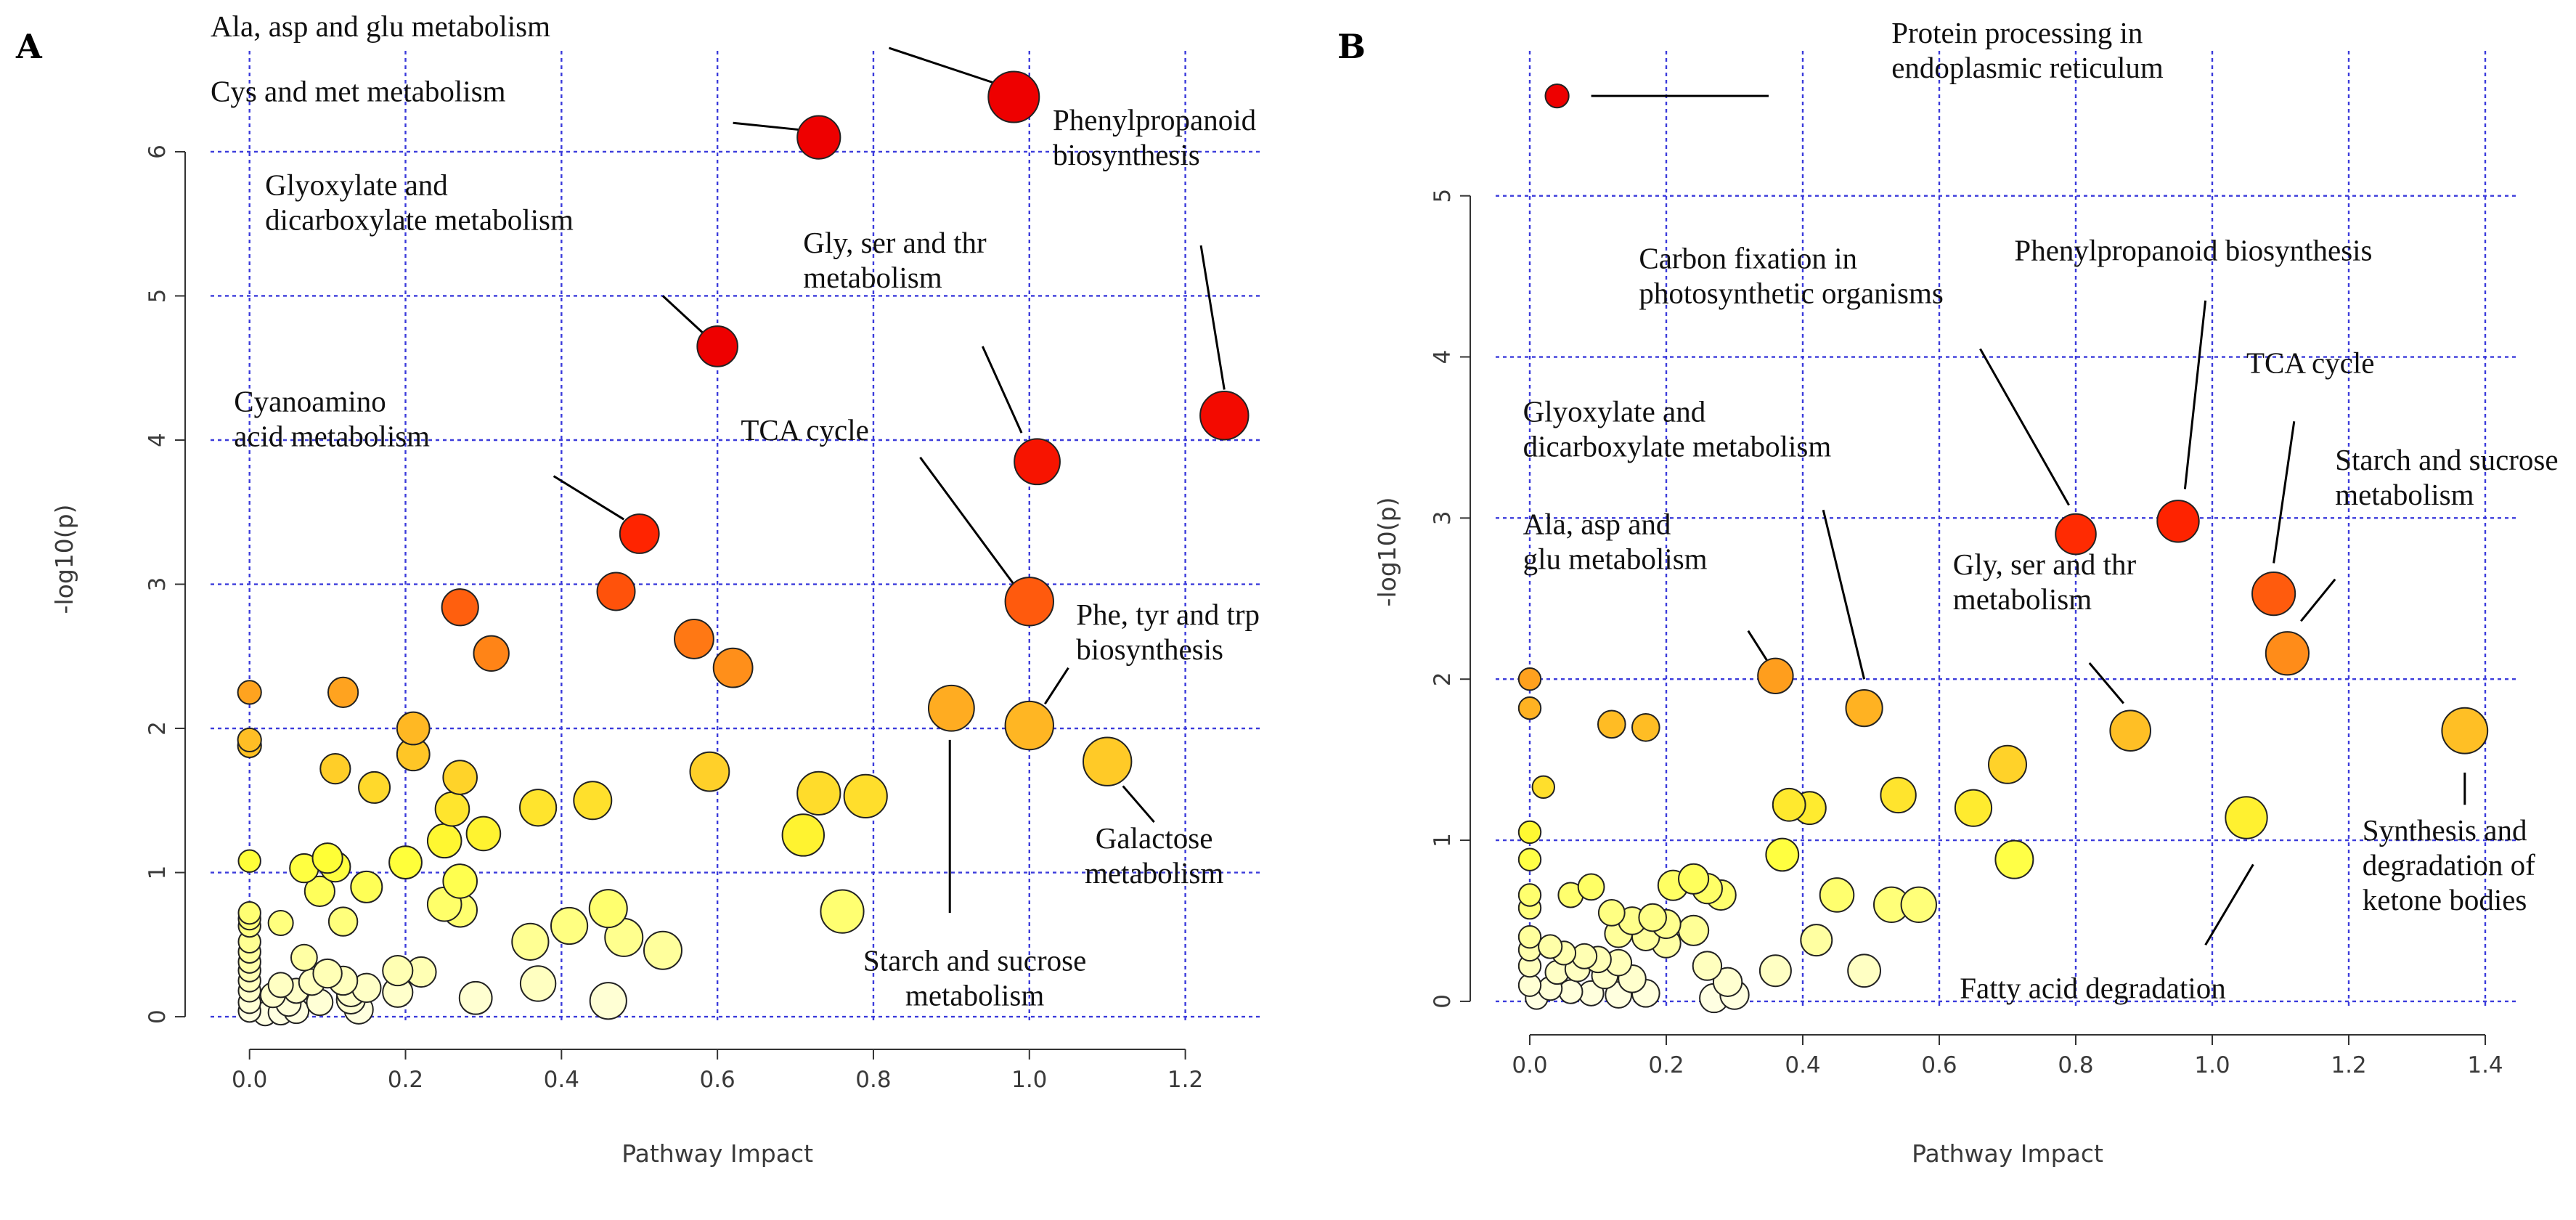 The width and height of the screenshot is (2576, 1220). Describe the element at coordinates (1443, 357) in the screenshot. I see `y-tick-label: 4` at that location.